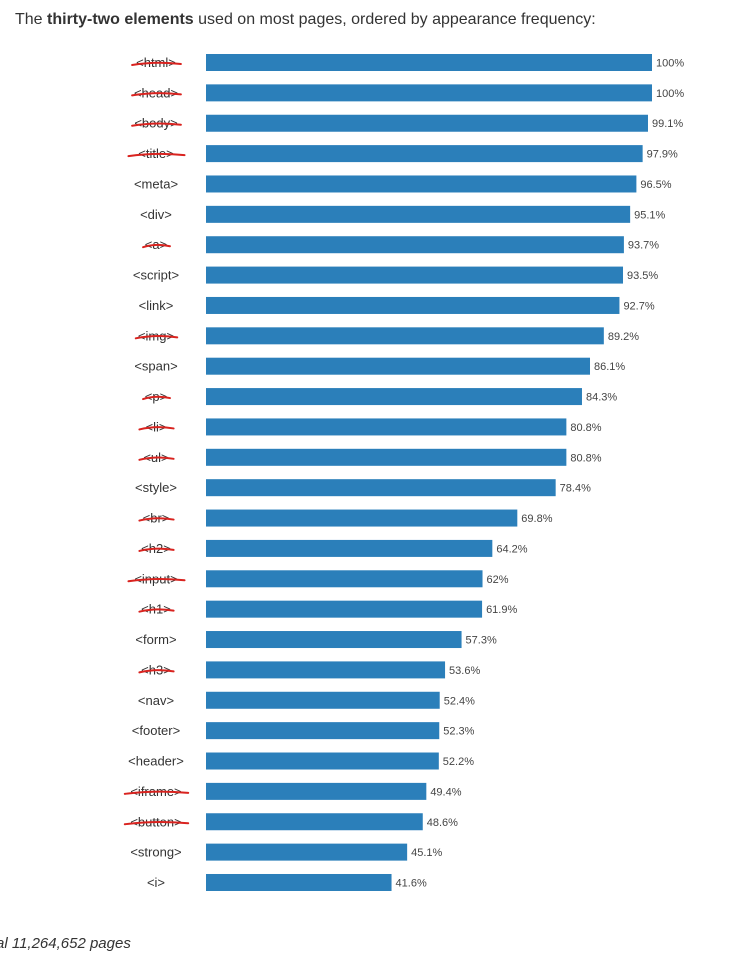  Describe the element at coordinates (638, 306) in the screenshot. I see `value-label-link: 92.7%` at that location.